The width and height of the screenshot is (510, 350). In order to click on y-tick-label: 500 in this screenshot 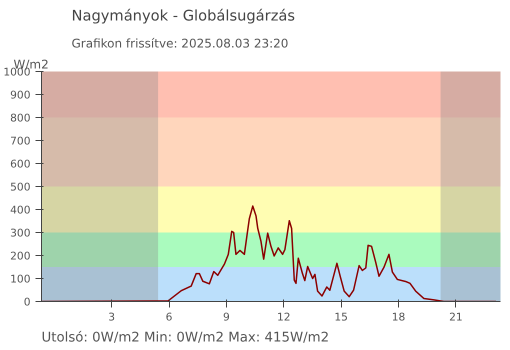, I will do `click(20, 187)`.